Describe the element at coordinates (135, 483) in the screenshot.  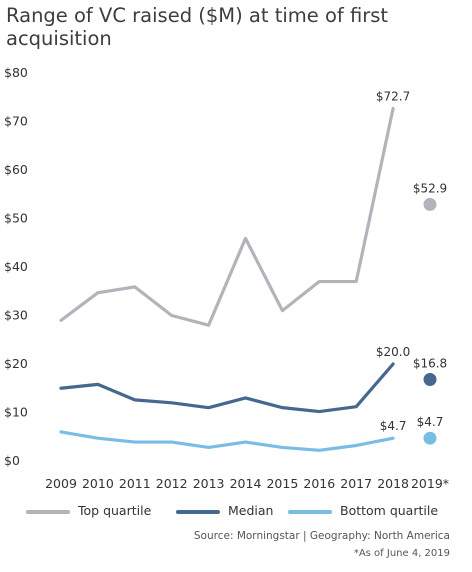
I see `x-tick-label: 2011` at that location.